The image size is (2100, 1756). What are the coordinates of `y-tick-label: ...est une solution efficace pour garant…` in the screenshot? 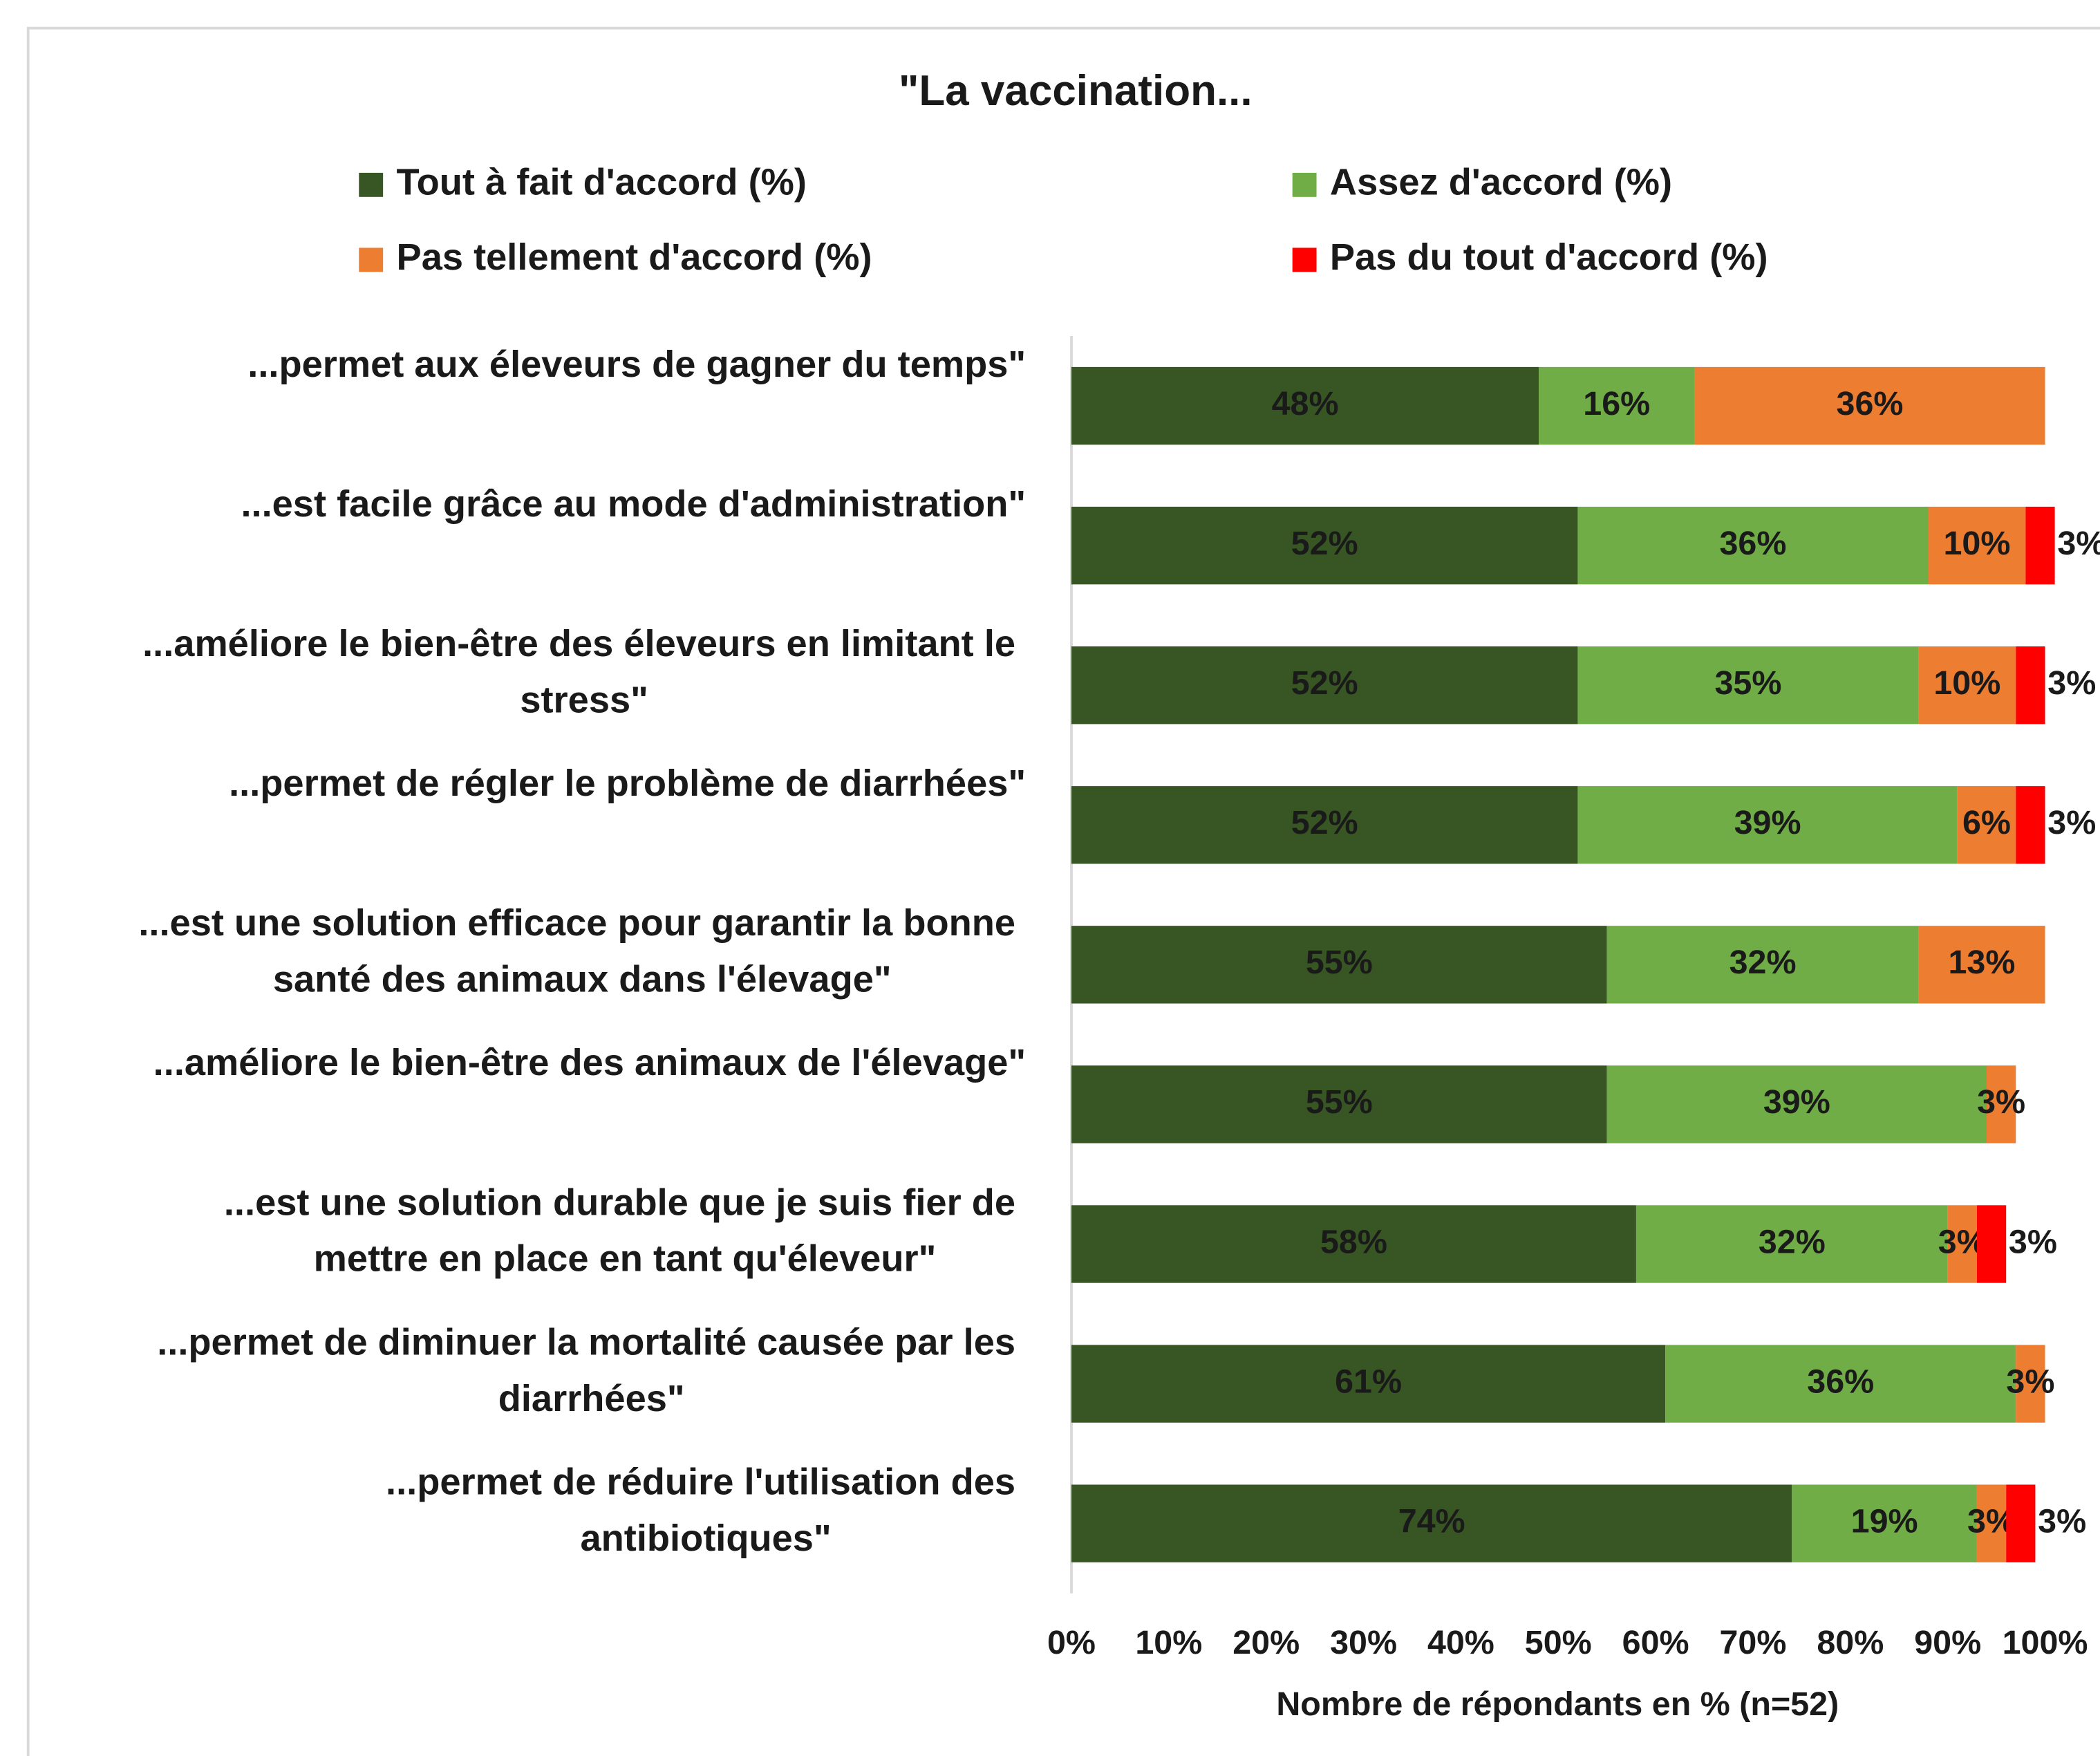 It's located at (582, 951).